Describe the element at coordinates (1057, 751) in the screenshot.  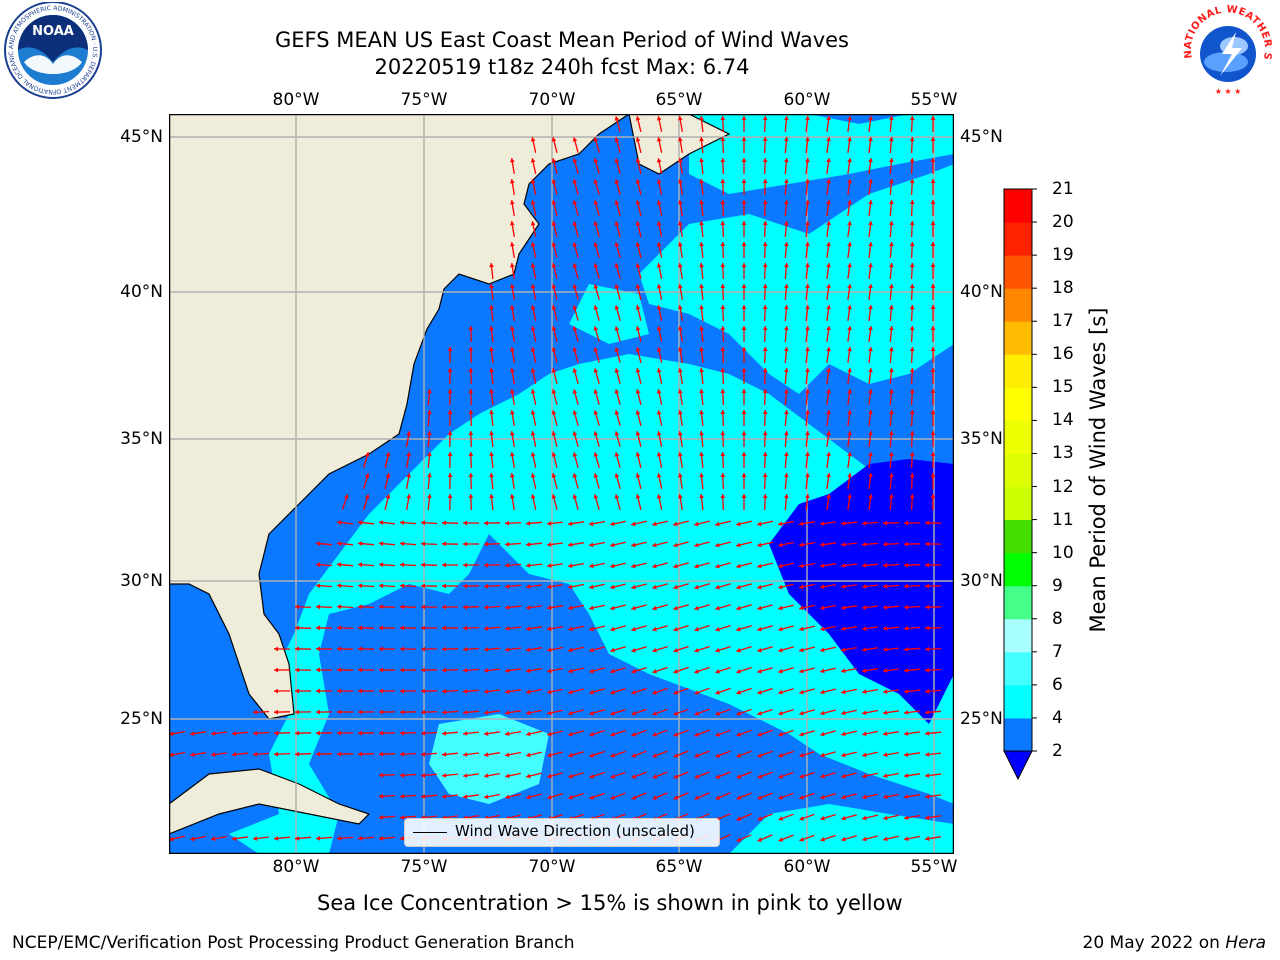
I see `colorbar-tick-label: 2` at that location.